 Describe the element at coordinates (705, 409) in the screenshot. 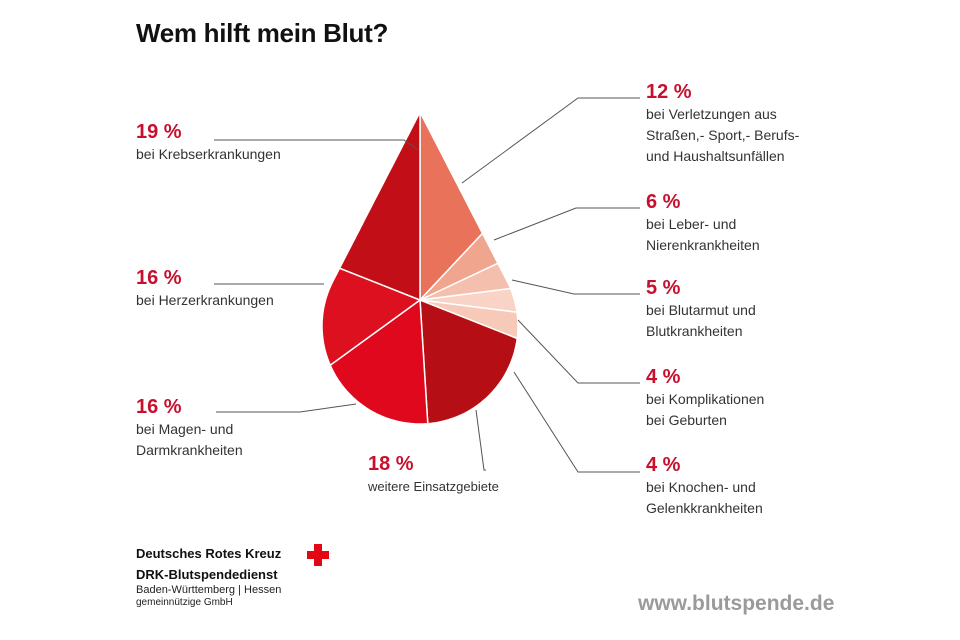

I see `slice-desc: bei Komplikationen bei Geburten` at that location.